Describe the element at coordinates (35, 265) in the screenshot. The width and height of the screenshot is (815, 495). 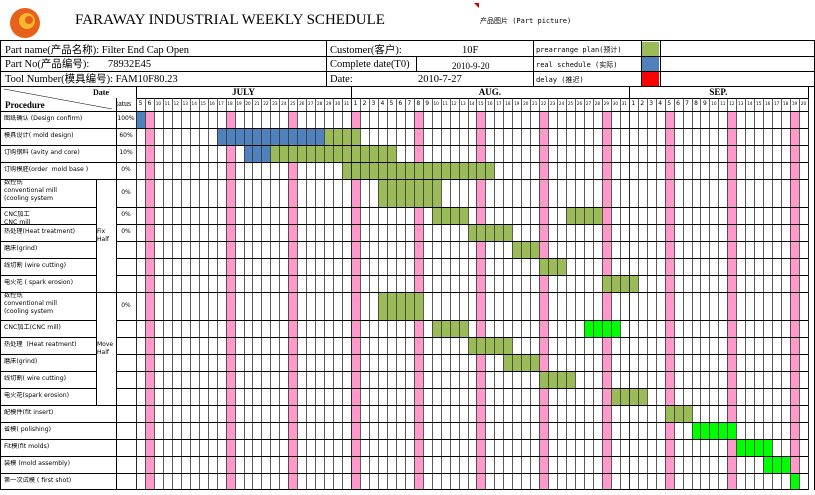
I see `procedure-name: 线切割 (wire cutting)` at that location.